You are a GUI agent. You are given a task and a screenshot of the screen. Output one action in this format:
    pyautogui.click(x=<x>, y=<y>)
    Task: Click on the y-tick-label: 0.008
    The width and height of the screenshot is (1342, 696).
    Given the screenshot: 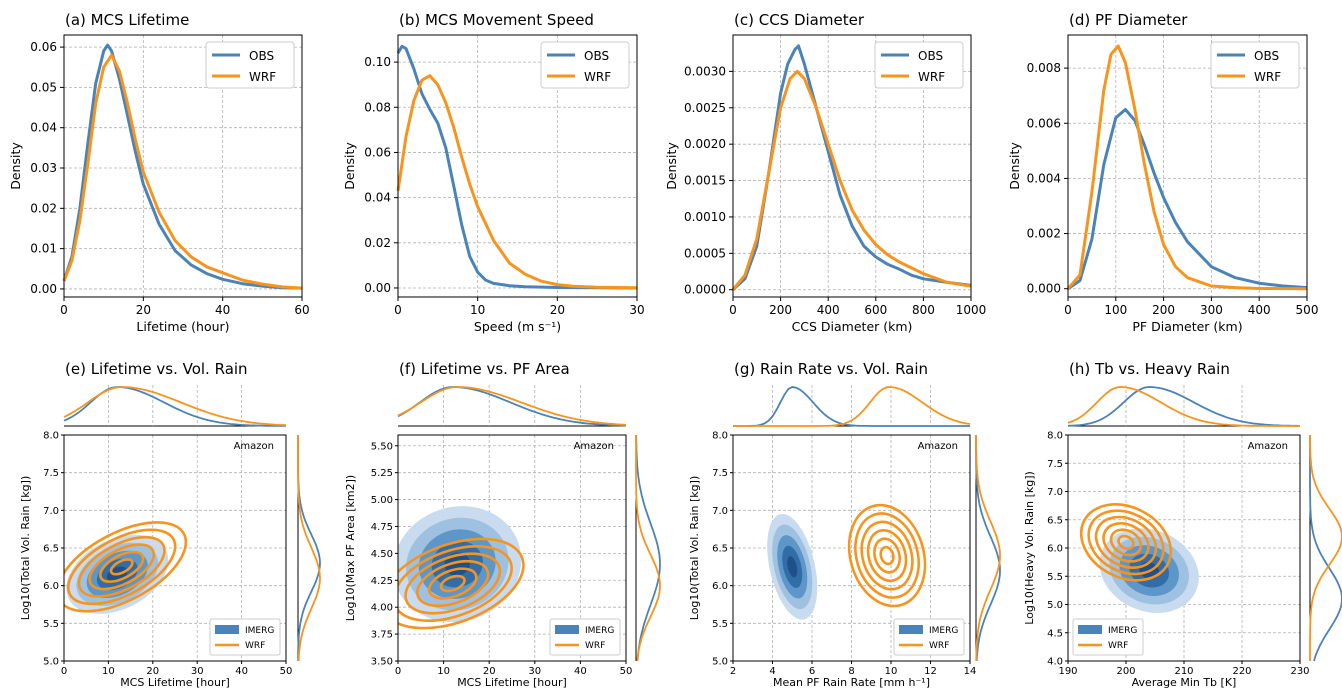 What is the action you would take?
    pyautogui.click(x=1044, y=68)
    